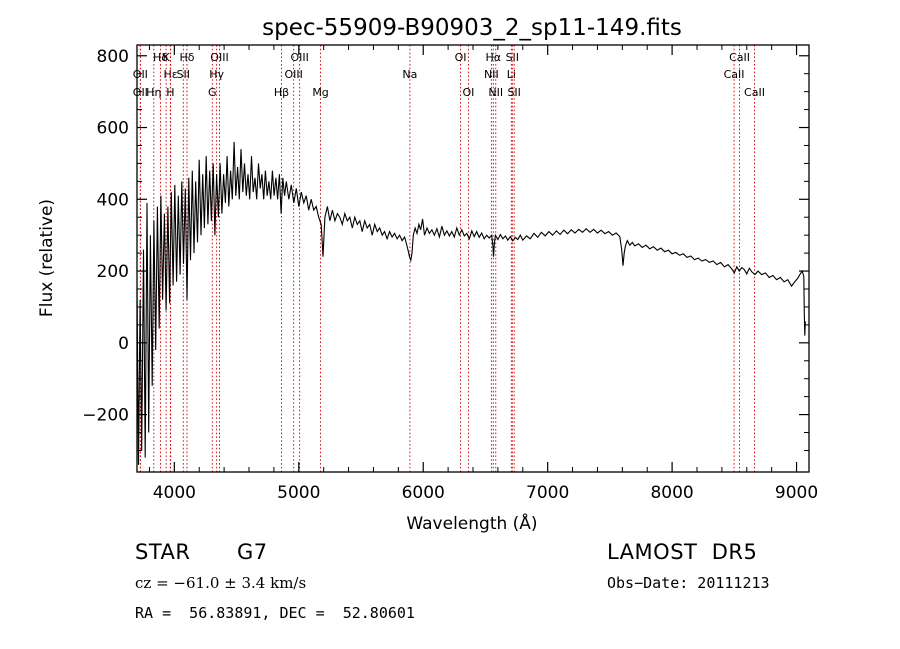  What do you see at coordinates (123, 344) in the screenshot?
I see `y-tick-label: 0` at bounding box center [123, 344].